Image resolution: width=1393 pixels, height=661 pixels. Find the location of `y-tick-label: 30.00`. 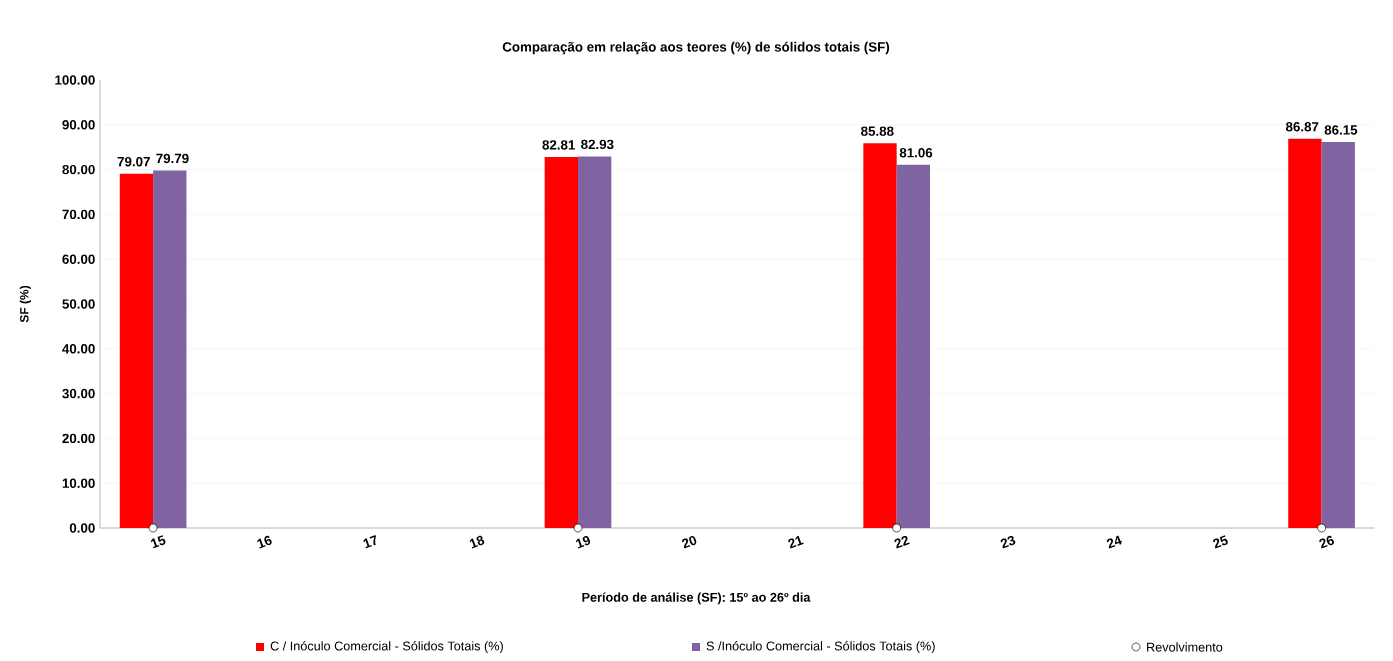

y-tick-label: 30.00 is located at coordinates (78, 393).